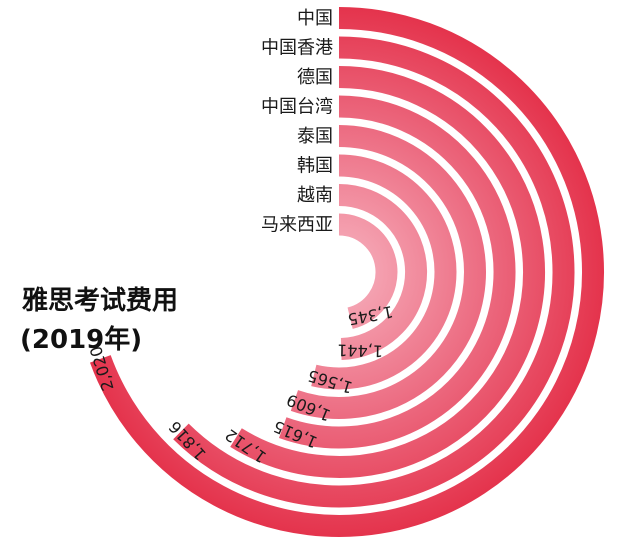 This screenshot has width=622, height=557. I want to click on category-label-4: 中国台湾, so click(297, 107).